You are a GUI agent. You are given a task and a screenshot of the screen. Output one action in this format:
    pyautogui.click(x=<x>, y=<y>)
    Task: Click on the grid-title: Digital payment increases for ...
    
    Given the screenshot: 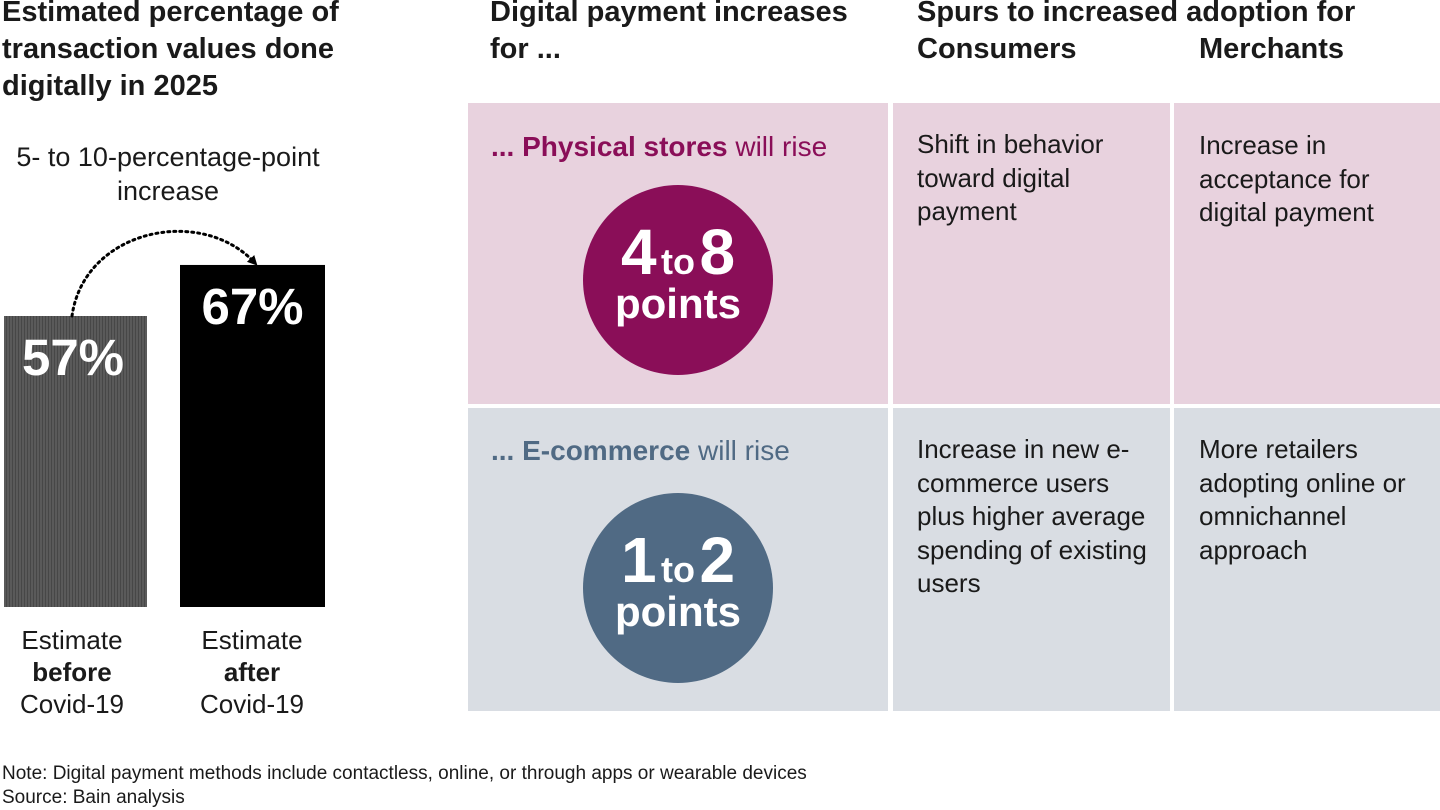 What is the action you would take?
    pyautogui.click(x=669, y=32)
    